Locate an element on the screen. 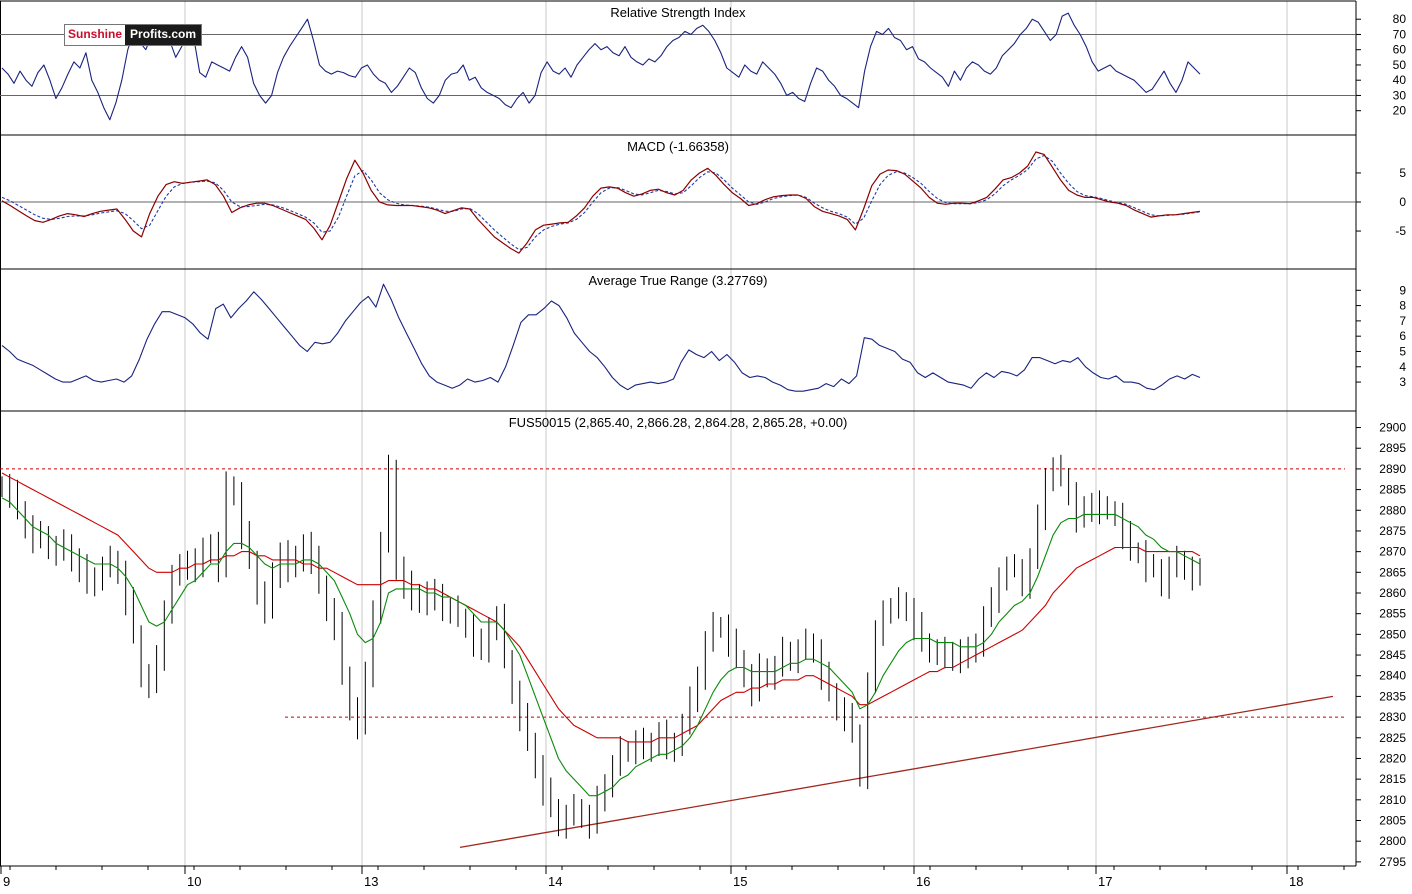 This screenshot has height=894, width=1412. macd-signal-line is located at coordinates (601, 202).